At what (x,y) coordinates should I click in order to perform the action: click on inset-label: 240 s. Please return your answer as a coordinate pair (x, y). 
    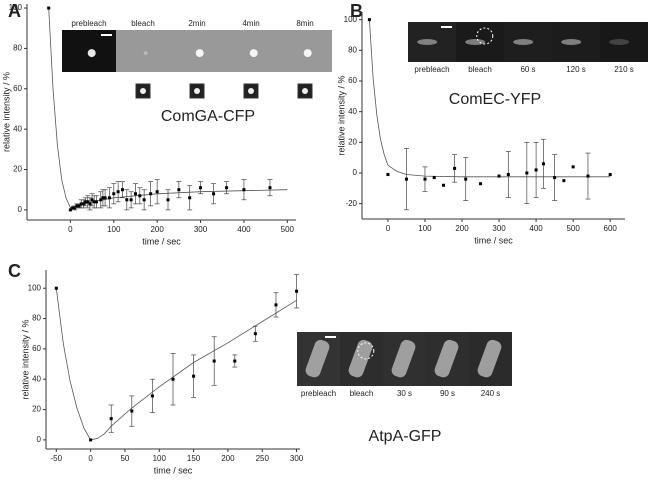
    Looking at the image, I should click on (491, 393).